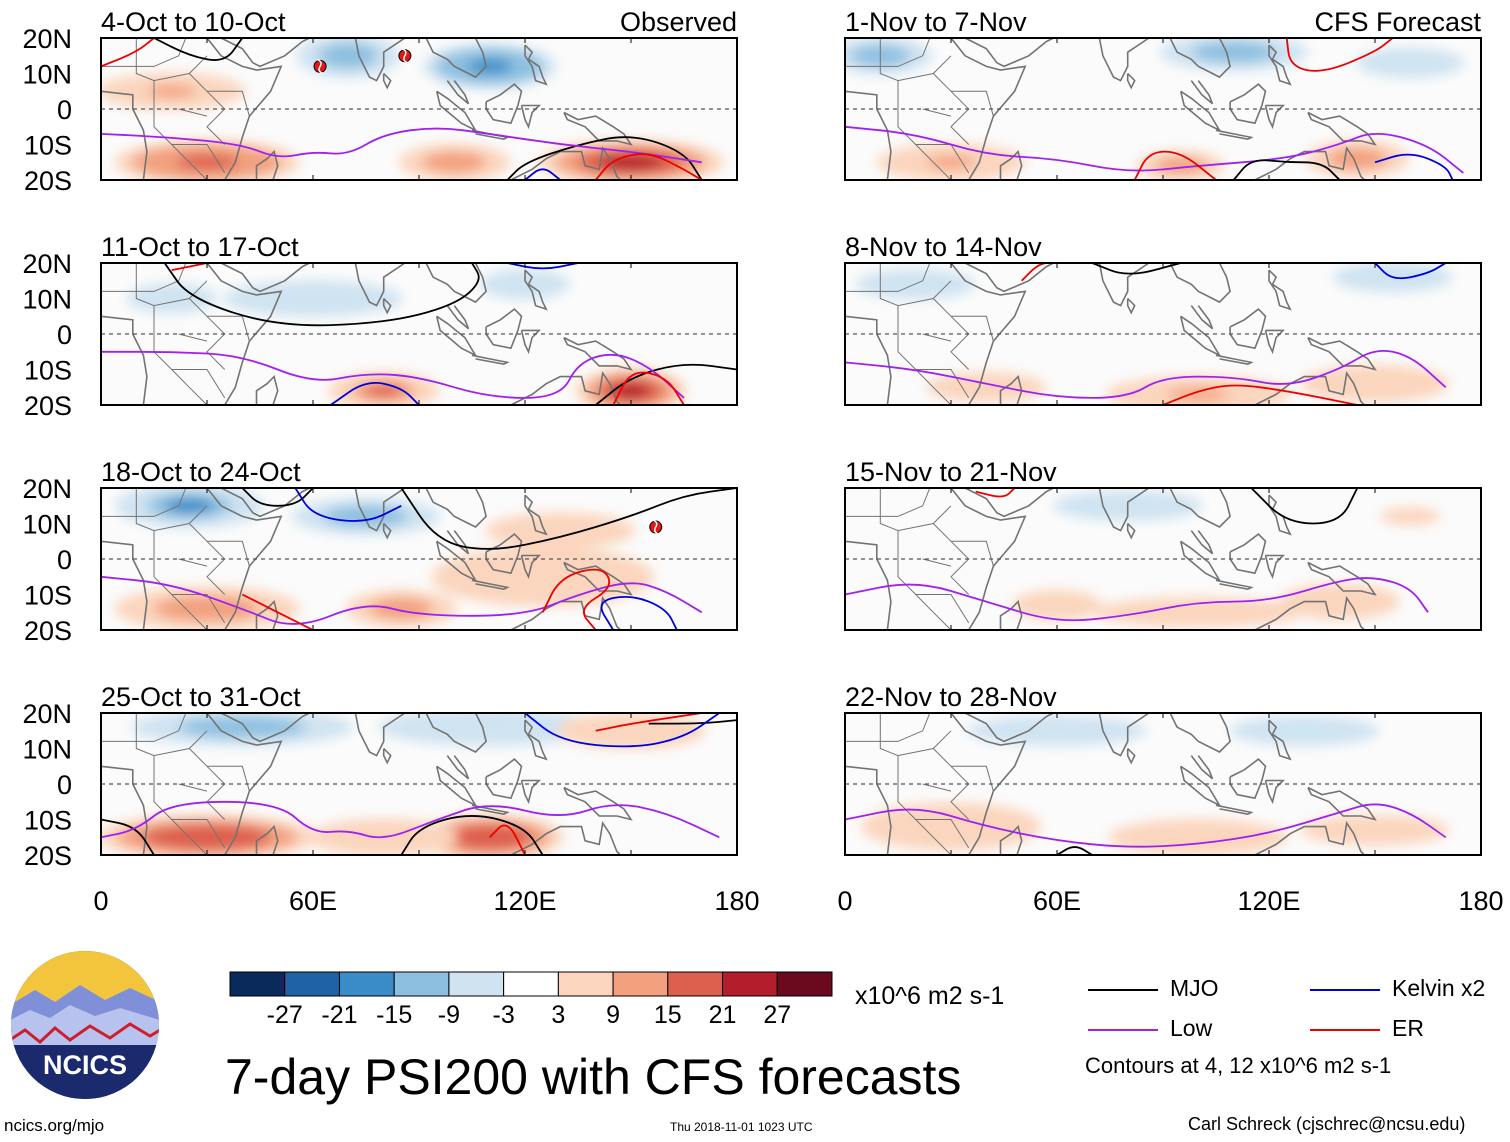  What do you see at coordinates (1439, 988) in the screenshot?
I see `legend-kelvin-label: Kelvin x2` at bounding box center [1439, 988].